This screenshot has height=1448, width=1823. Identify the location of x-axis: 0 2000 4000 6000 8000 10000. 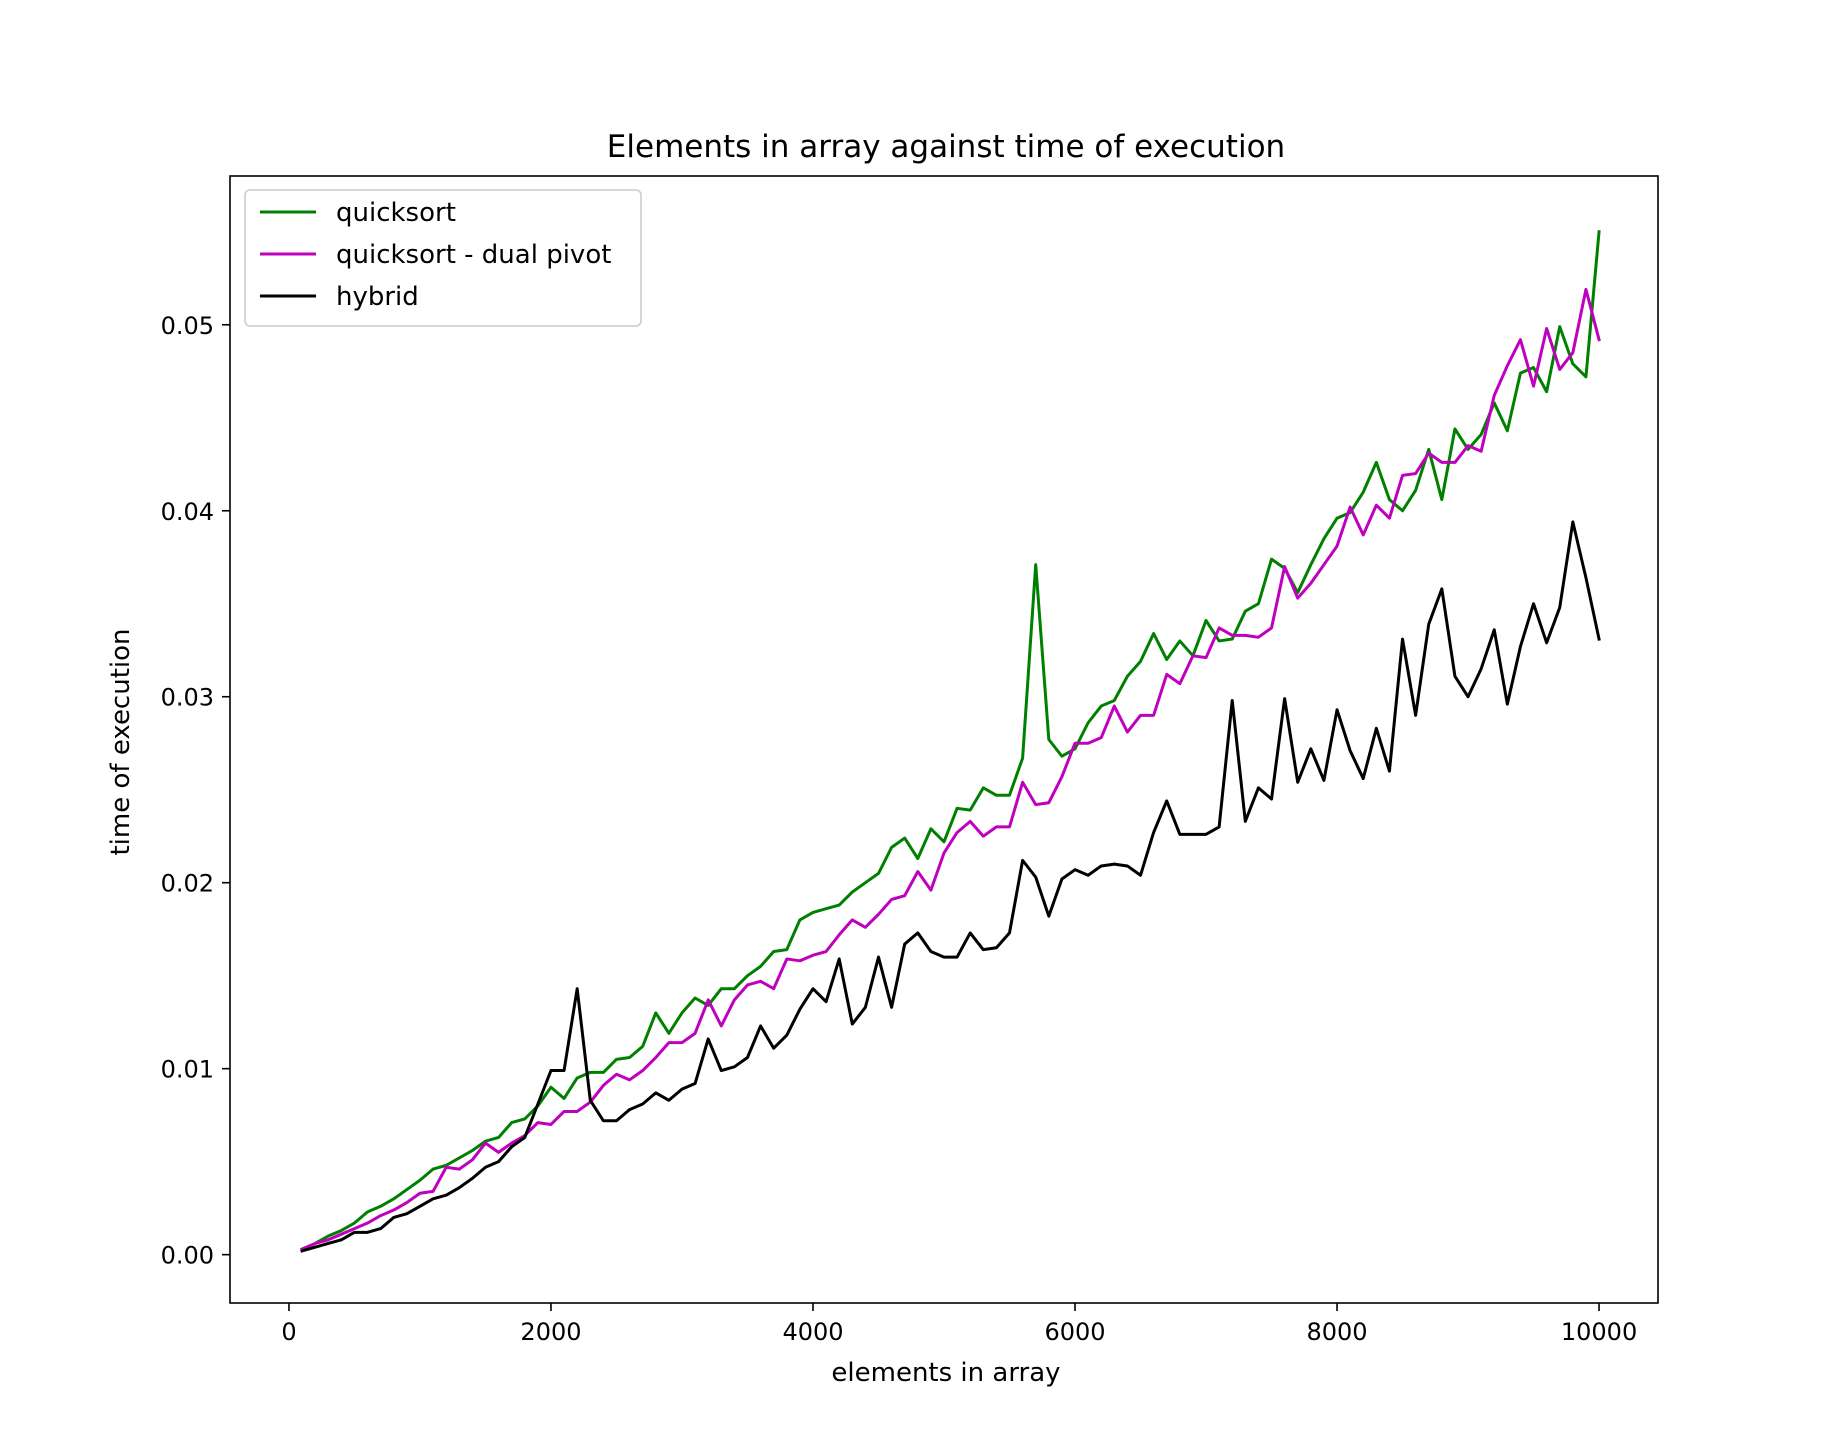
(959, 1324).